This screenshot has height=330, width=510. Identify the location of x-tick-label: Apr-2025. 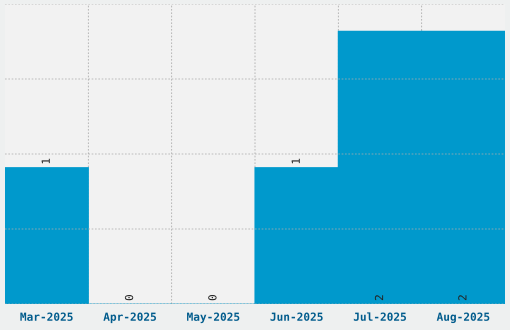
(129, 318).